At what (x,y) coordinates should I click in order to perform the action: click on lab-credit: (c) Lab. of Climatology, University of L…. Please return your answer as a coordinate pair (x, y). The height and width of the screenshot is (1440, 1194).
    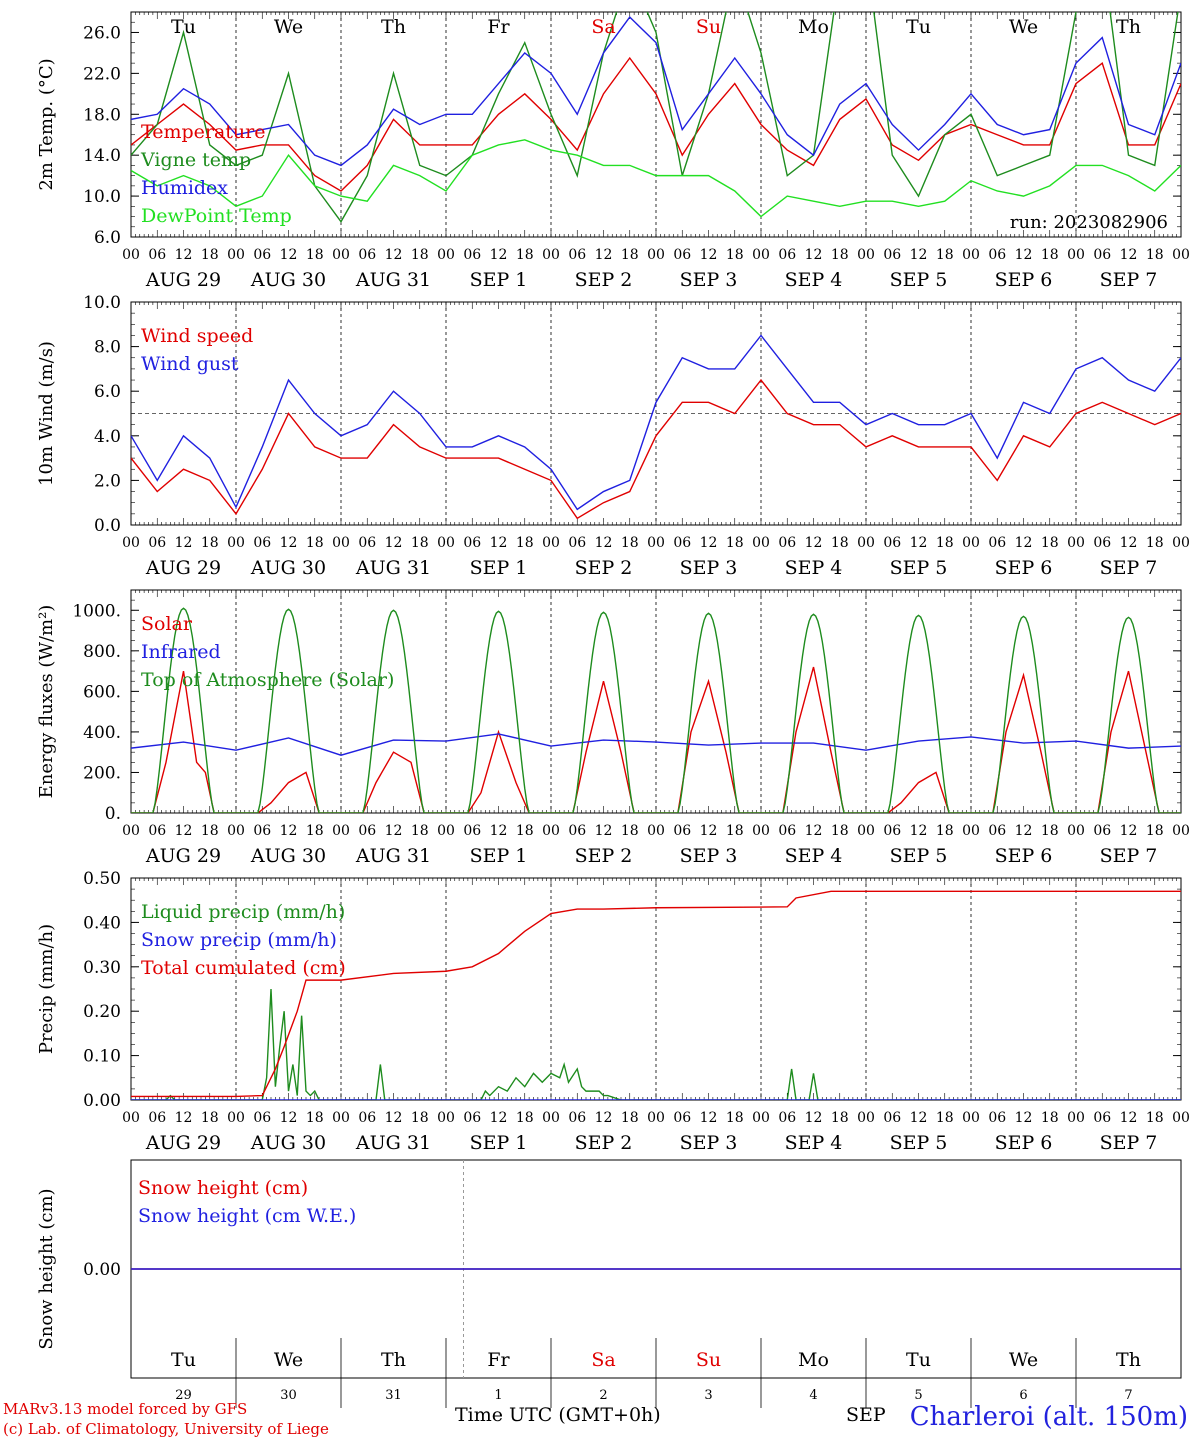
    Looking at the image, I should click on (166, 1429).